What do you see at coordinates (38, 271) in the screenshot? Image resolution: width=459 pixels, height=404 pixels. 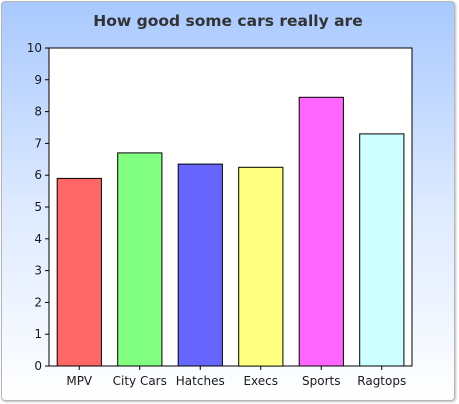 I see `y-tick-label: 3` at bounding box center [38, 271].